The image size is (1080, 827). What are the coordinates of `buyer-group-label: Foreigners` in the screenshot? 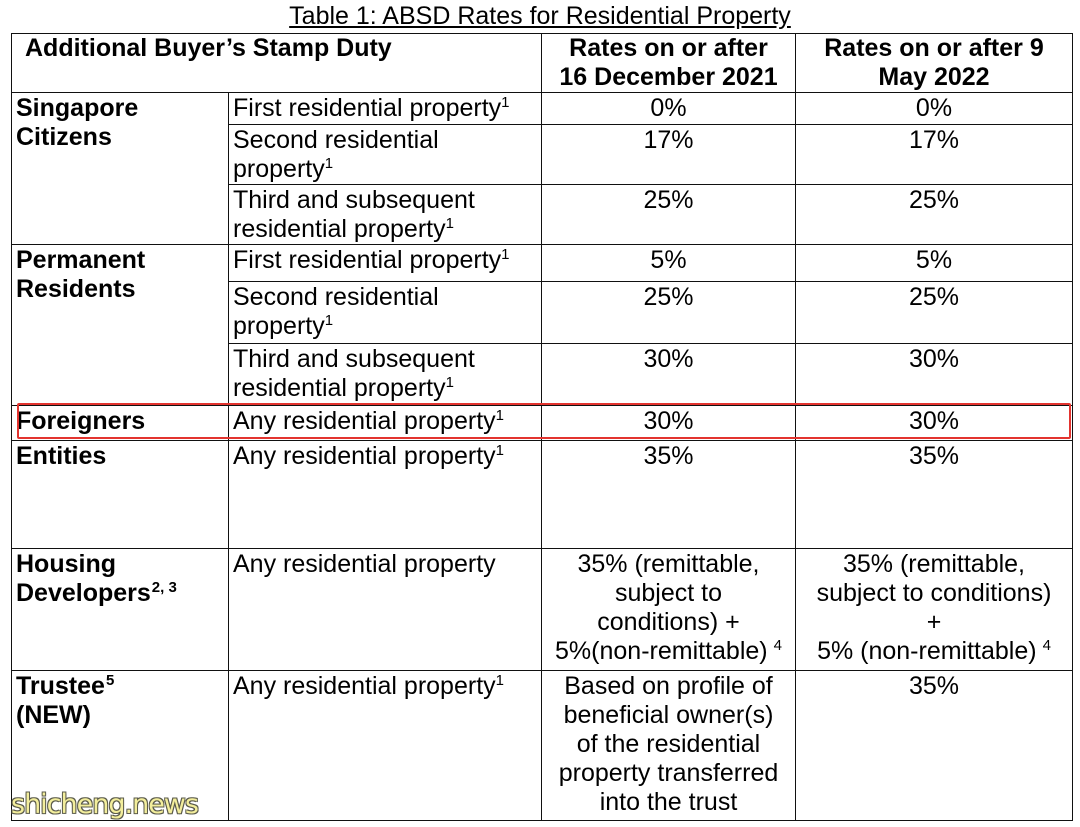 It's located at (81, 421).